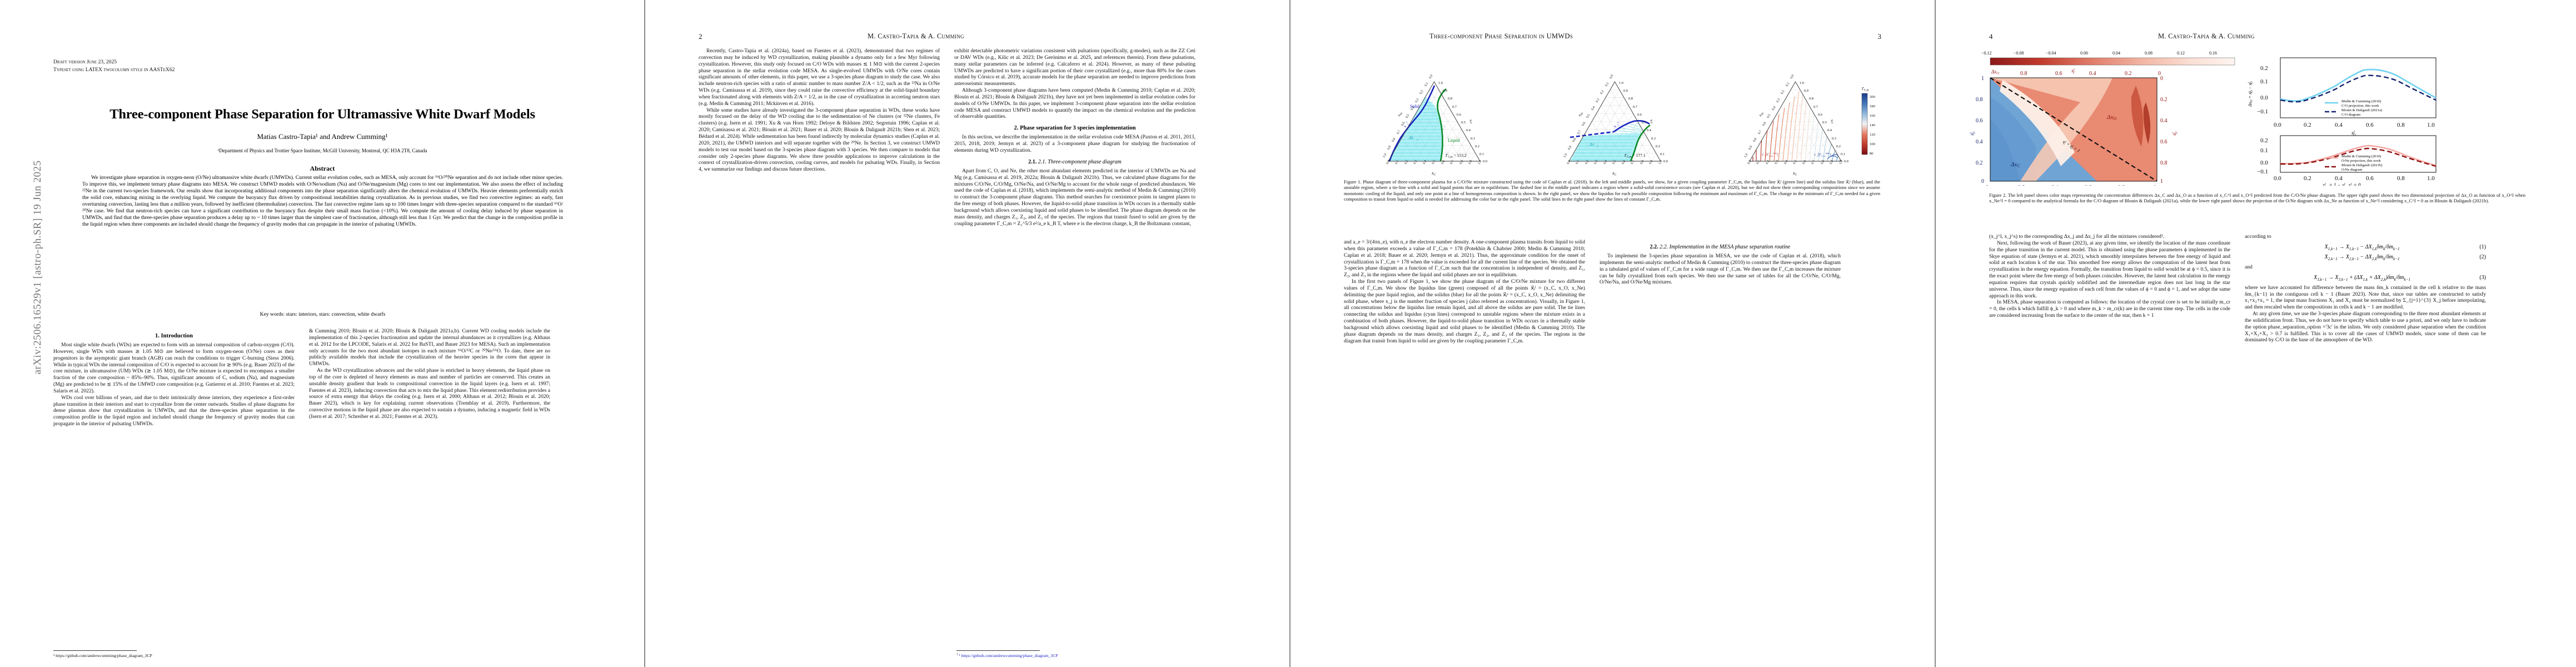 The height and width of the screenshot is (667, 2576). What do you see at coordinates (85, 62) in the screenshot?
I see `draft-version-line: Draft version June 23, 2025` at bounding box center [85, 62].